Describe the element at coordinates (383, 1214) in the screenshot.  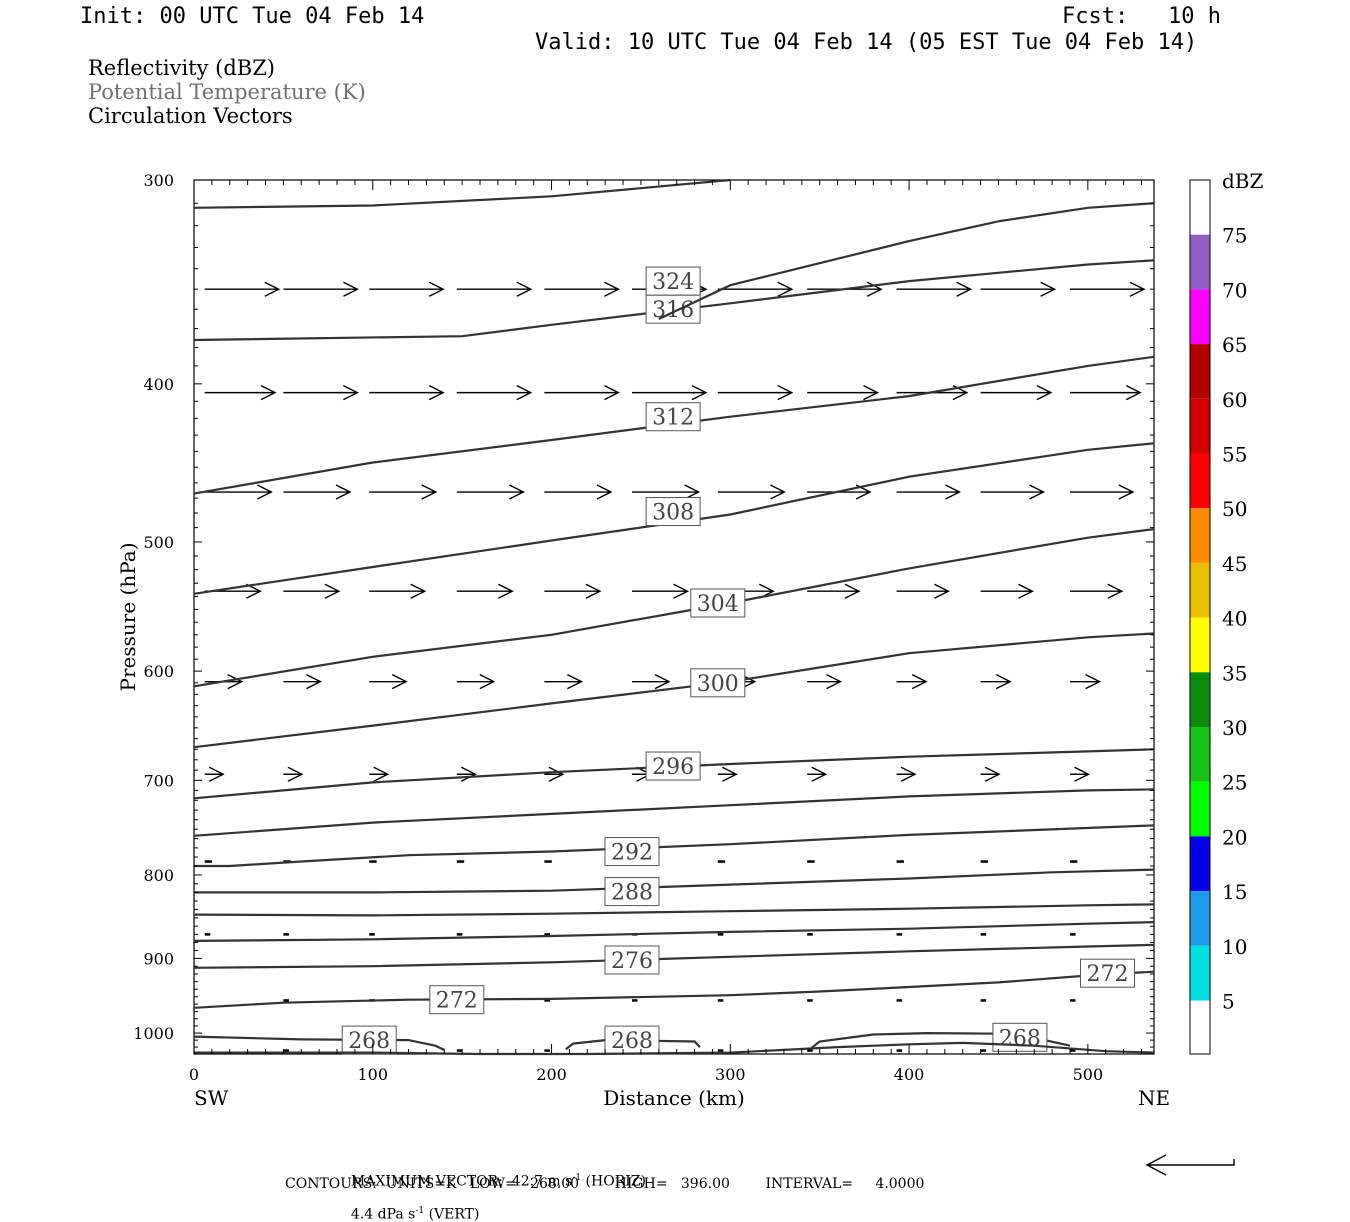
I see `max-vector-vert: 4.4 dPa s` at that location.